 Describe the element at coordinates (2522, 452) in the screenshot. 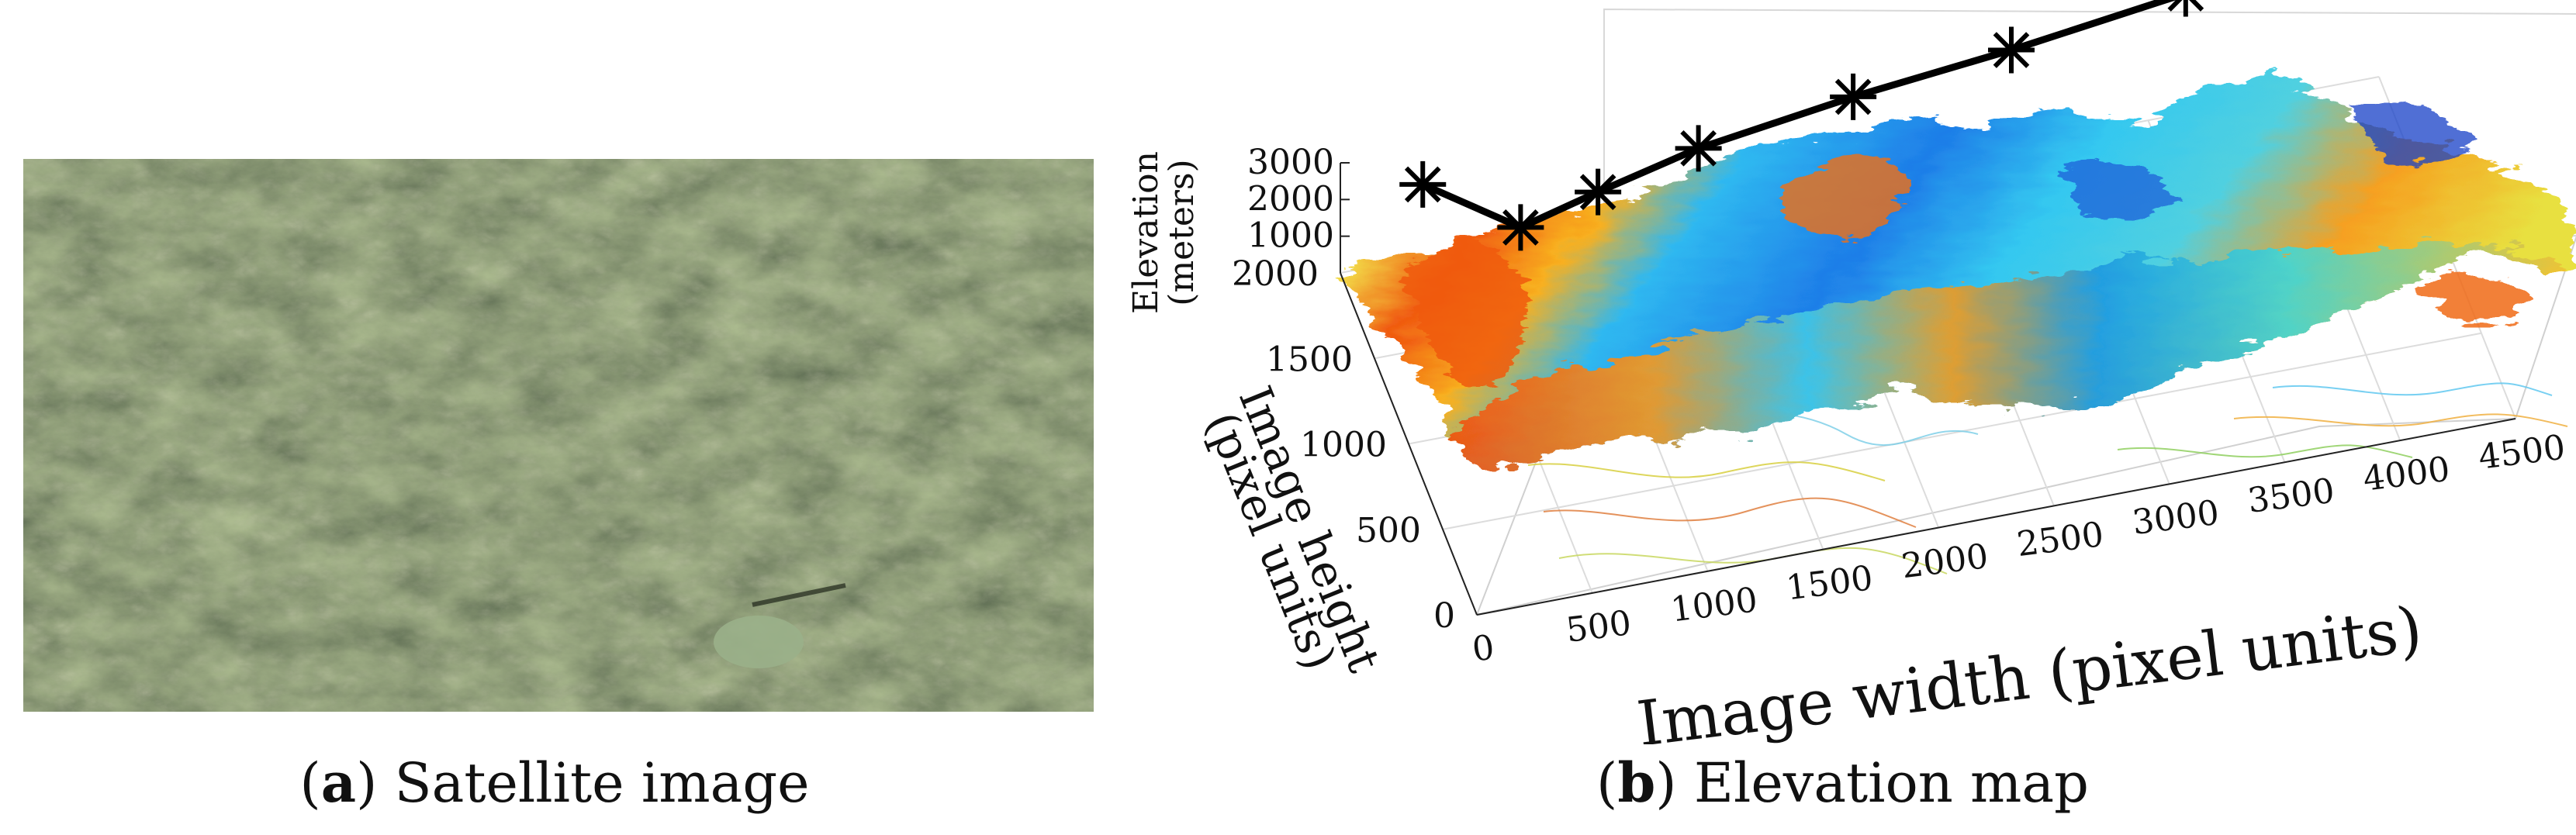

I see `x-tick-label: 4500` at that location.